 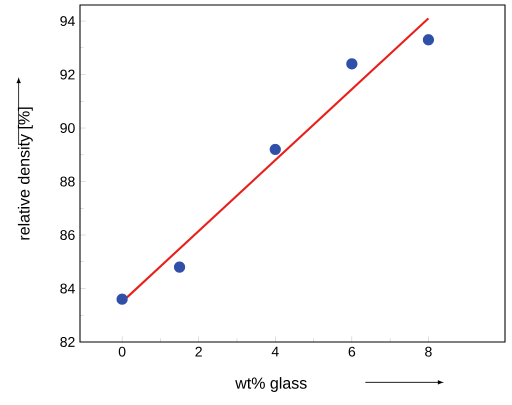 What do you see at coordinates (199, 351) in the screenshot?
I see `x-tick-label: 2` at bounding box center [199, 351].